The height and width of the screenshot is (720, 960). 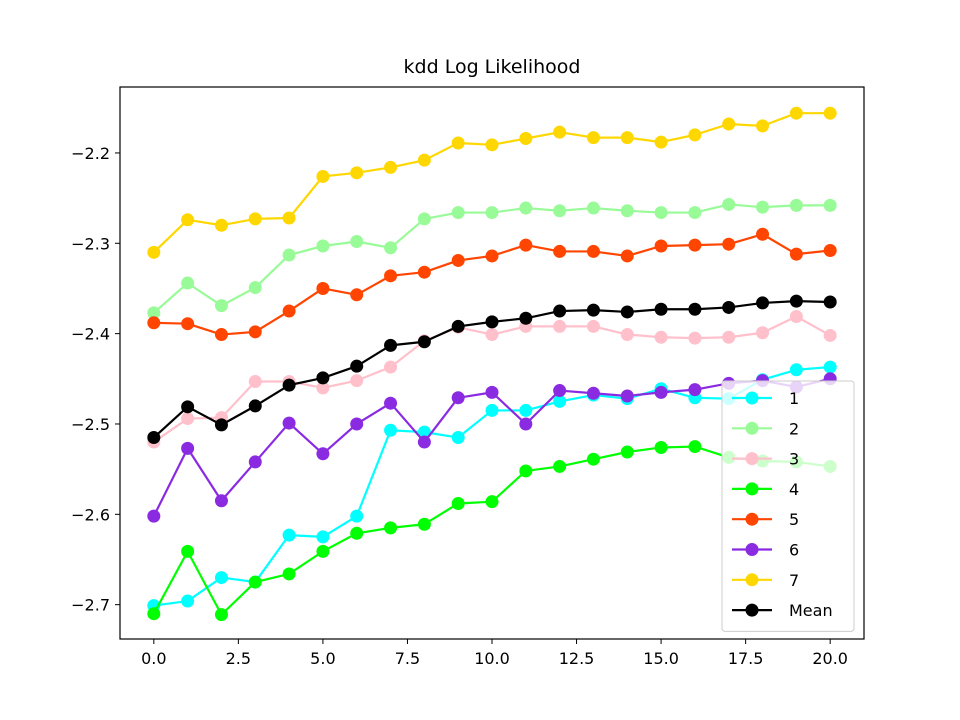 I want to click on x-tick-label: 12.5, so click(x=577, y=658).